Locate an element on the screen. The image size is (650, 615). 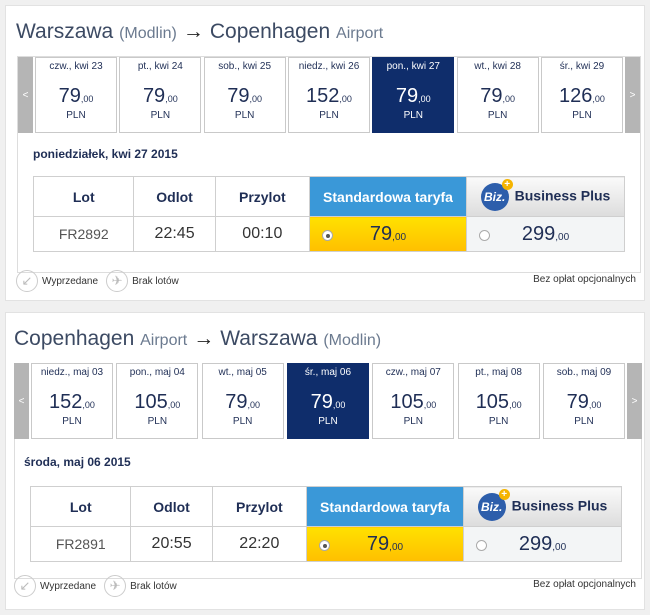
date-tab: niedz., maj 03 152,00 PLN is located at coordinates (72, 401).